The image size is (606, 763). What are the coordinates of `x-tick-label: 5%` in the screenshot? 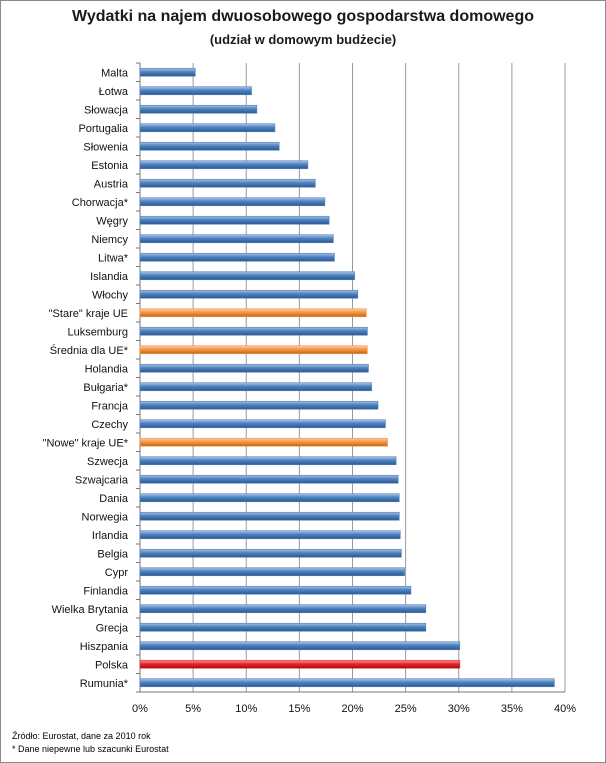 It's located at (193, 709).